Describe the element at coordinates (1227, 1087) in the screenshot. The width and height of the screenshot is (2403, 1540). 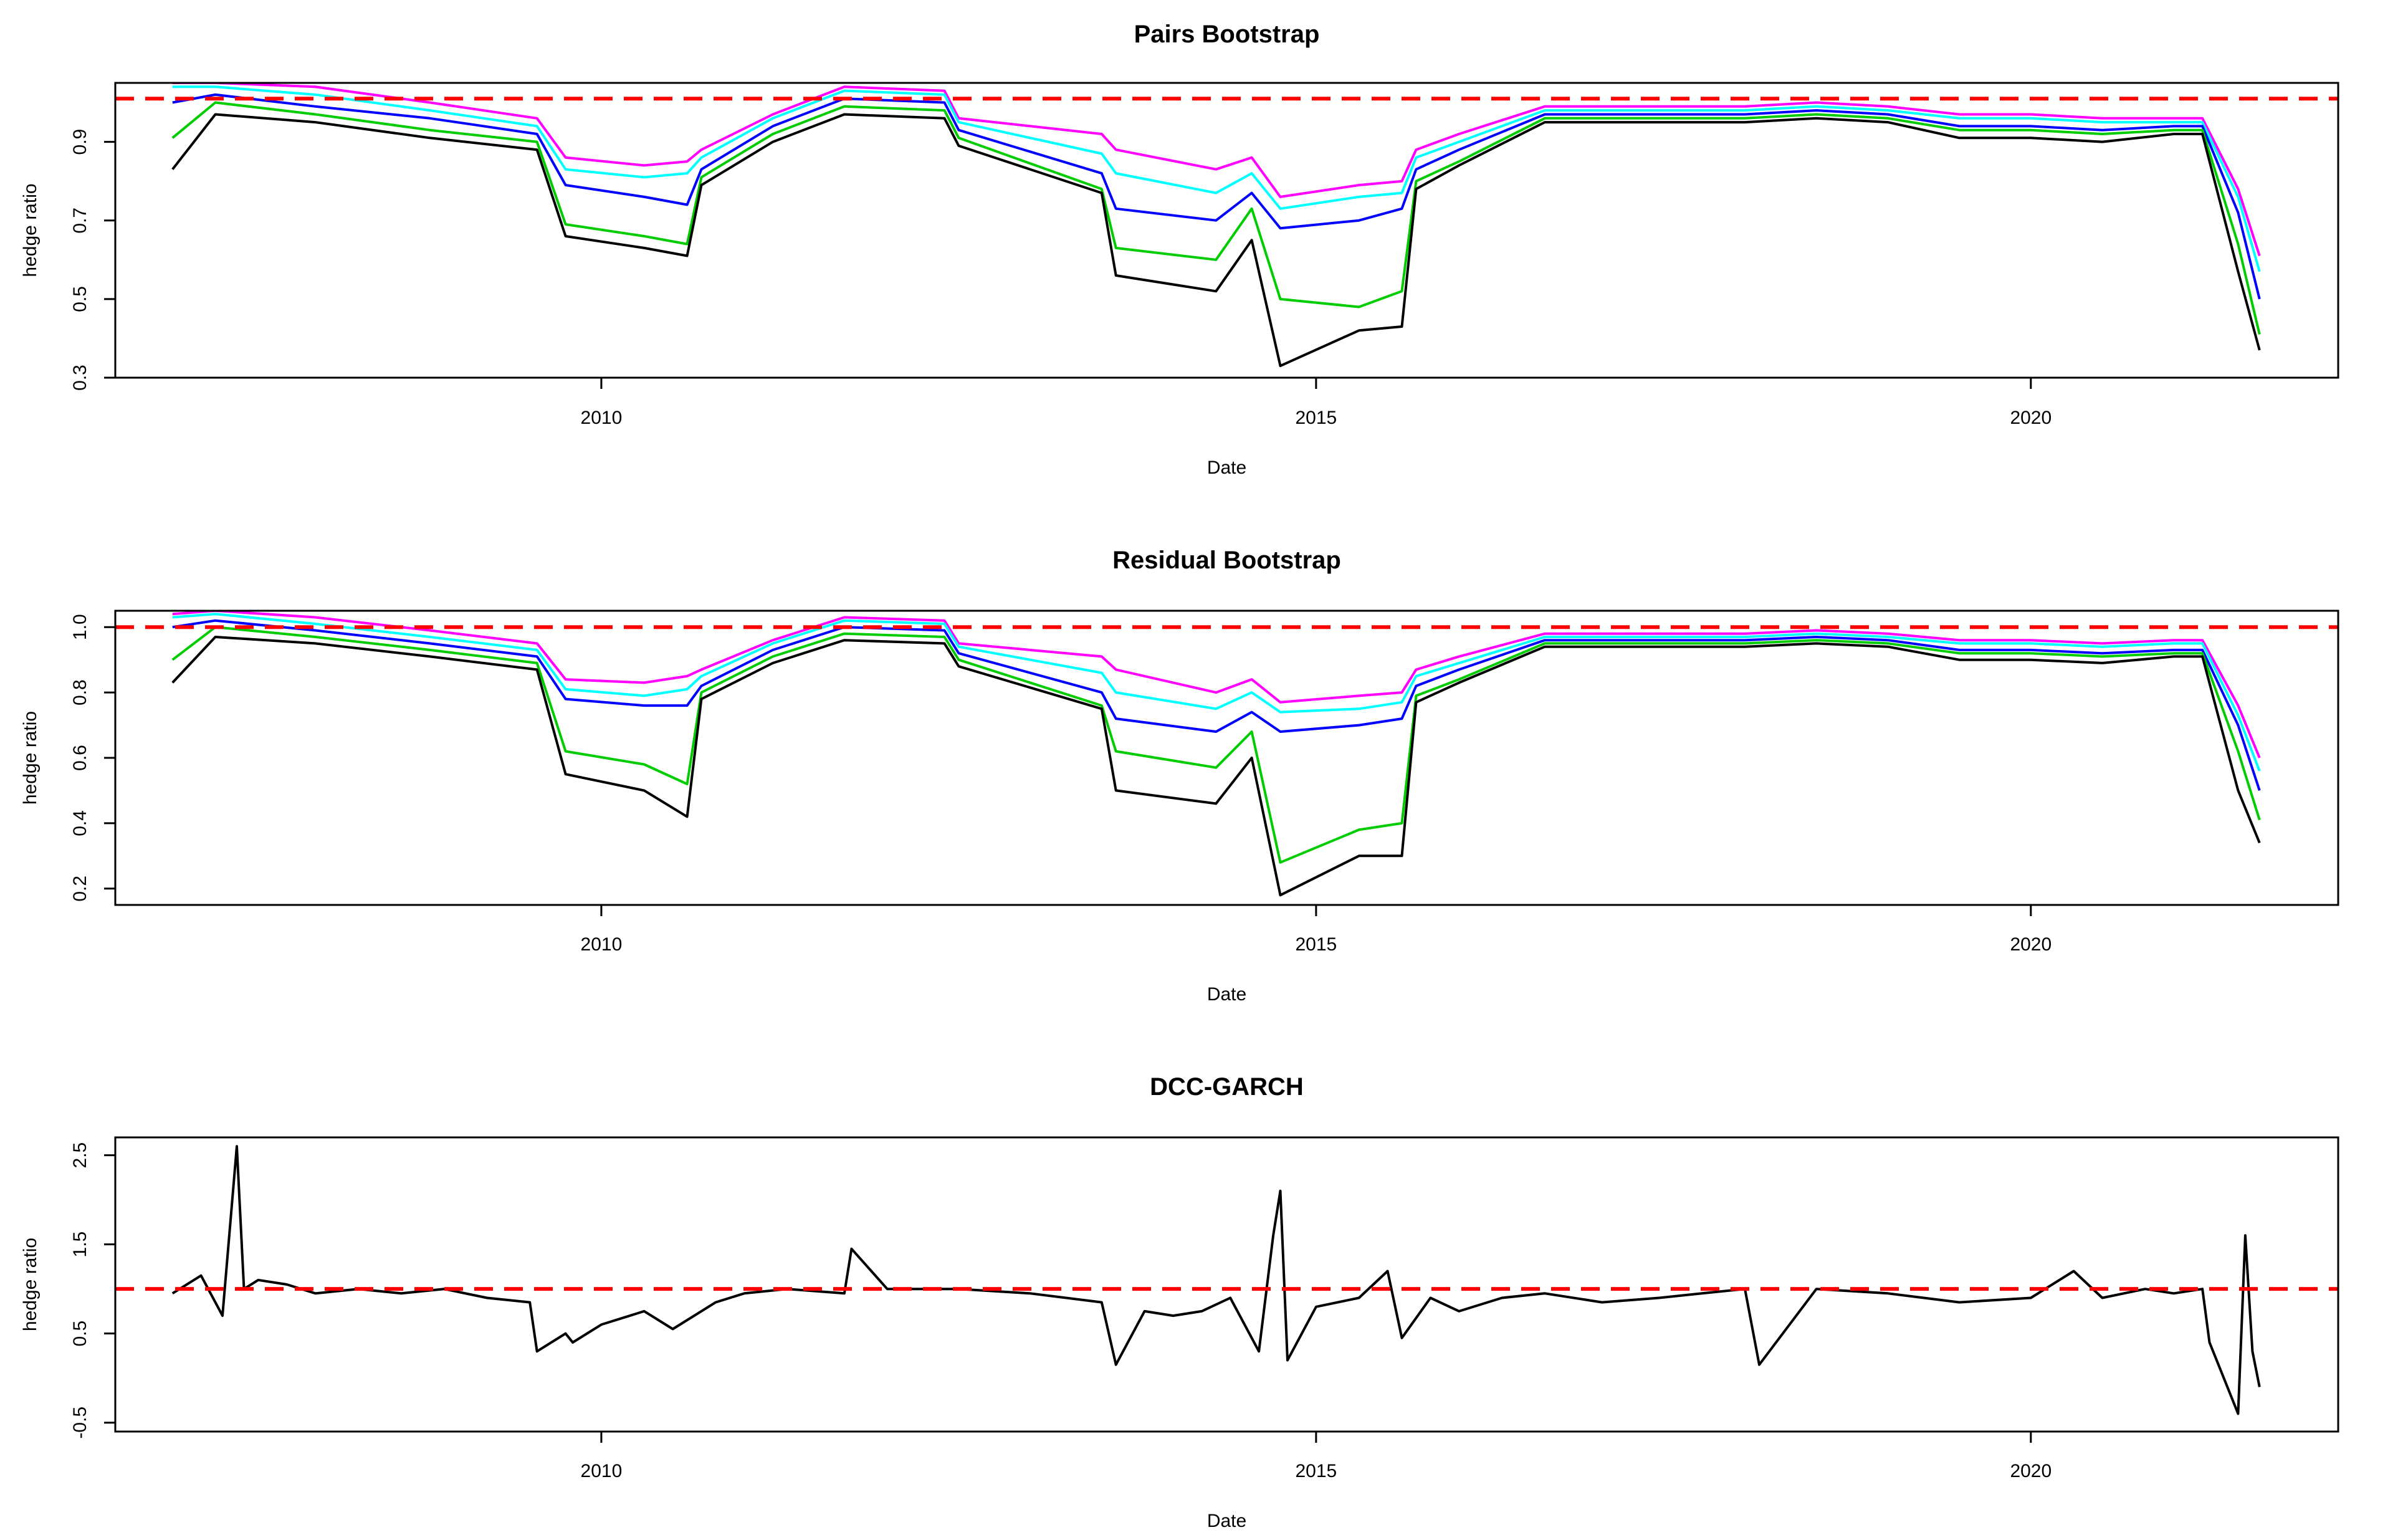
I see `chart-title: DCC-GARCH` at that location.